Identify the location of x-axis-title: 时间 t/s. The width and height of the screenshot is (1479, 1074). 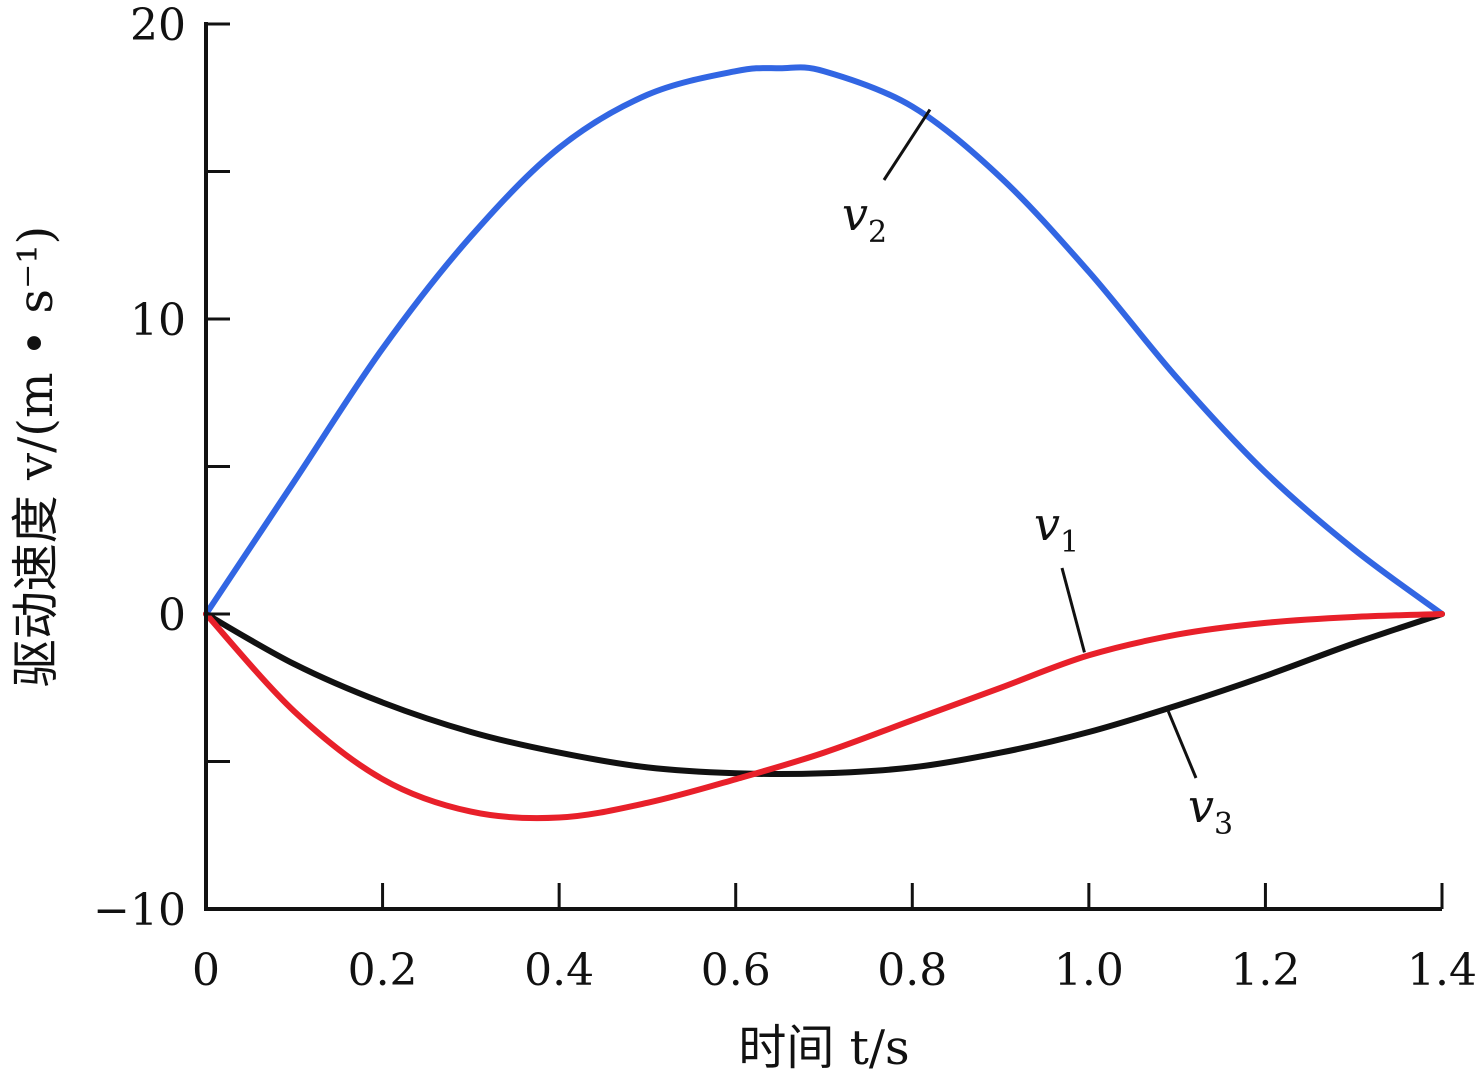
(823, 1047).